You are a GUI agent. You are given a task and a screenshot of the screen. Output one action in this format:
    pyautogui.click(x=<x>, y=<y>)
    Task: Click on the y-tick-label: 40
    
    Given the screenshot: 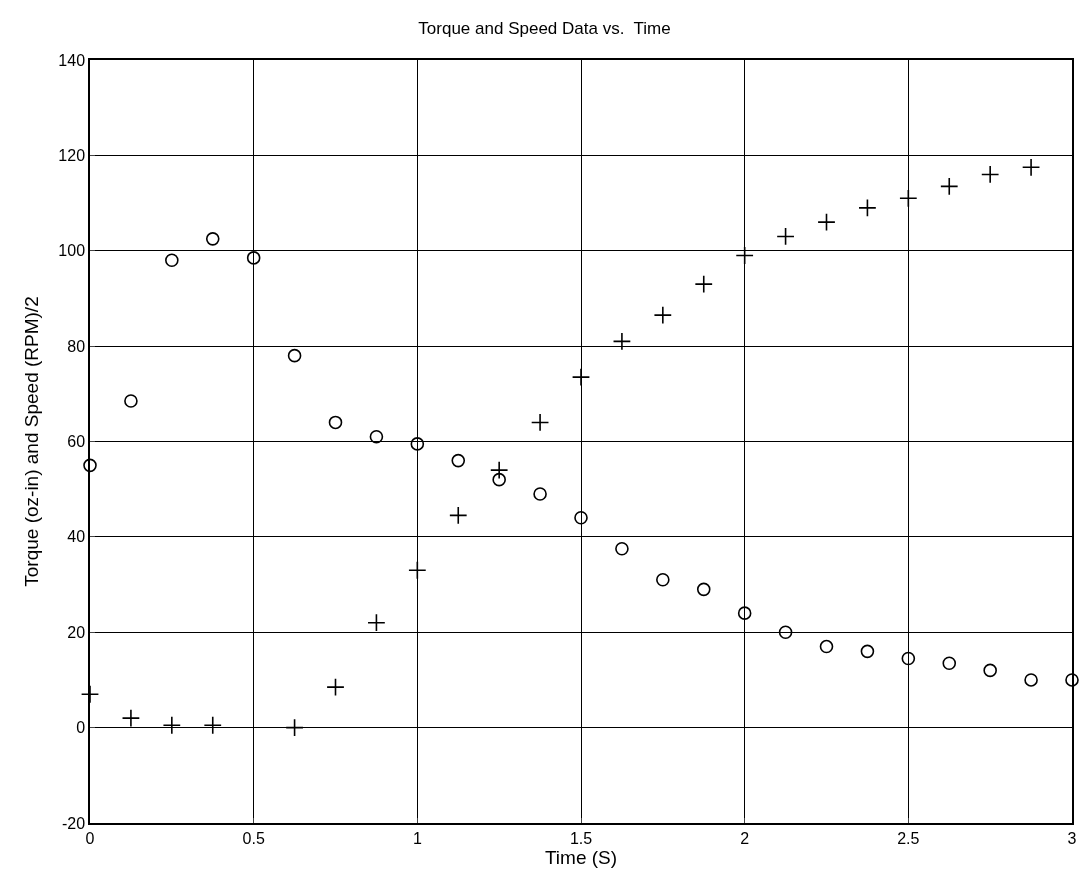 What is the action you would take?
    pyautogui.click(x=76, y=537)
    